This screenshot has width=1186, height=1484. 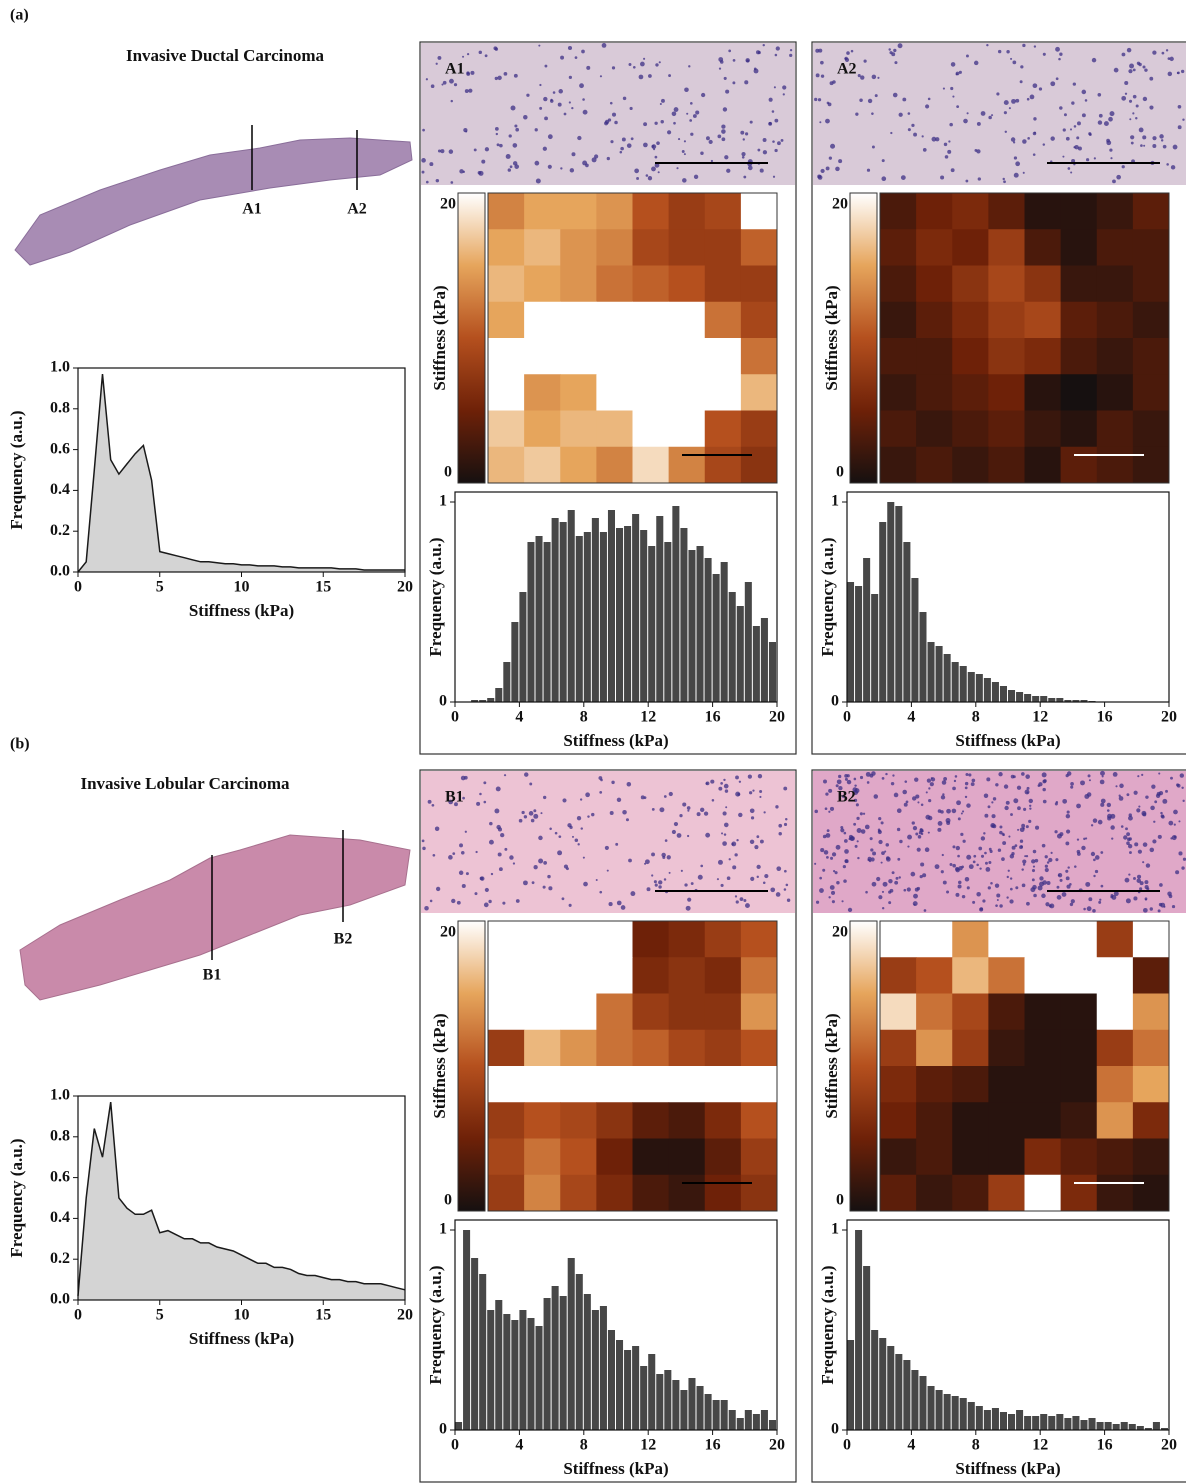 I want to click on colorbar-tick-label: 0, so click(x=448, y=1200).